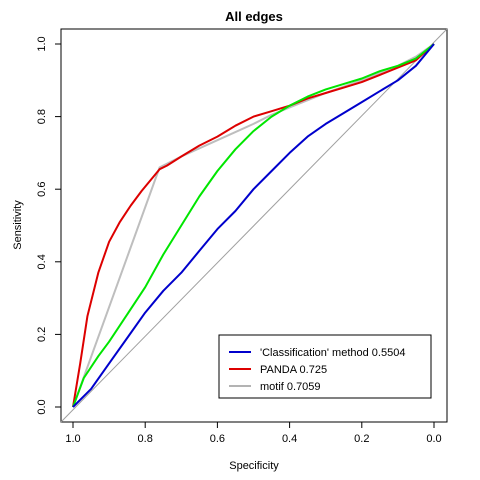  What do you see at coordinates (254, 466) in the screenshot?
I see `x-axis-label: Specificity` at bounding box center [254, 466].